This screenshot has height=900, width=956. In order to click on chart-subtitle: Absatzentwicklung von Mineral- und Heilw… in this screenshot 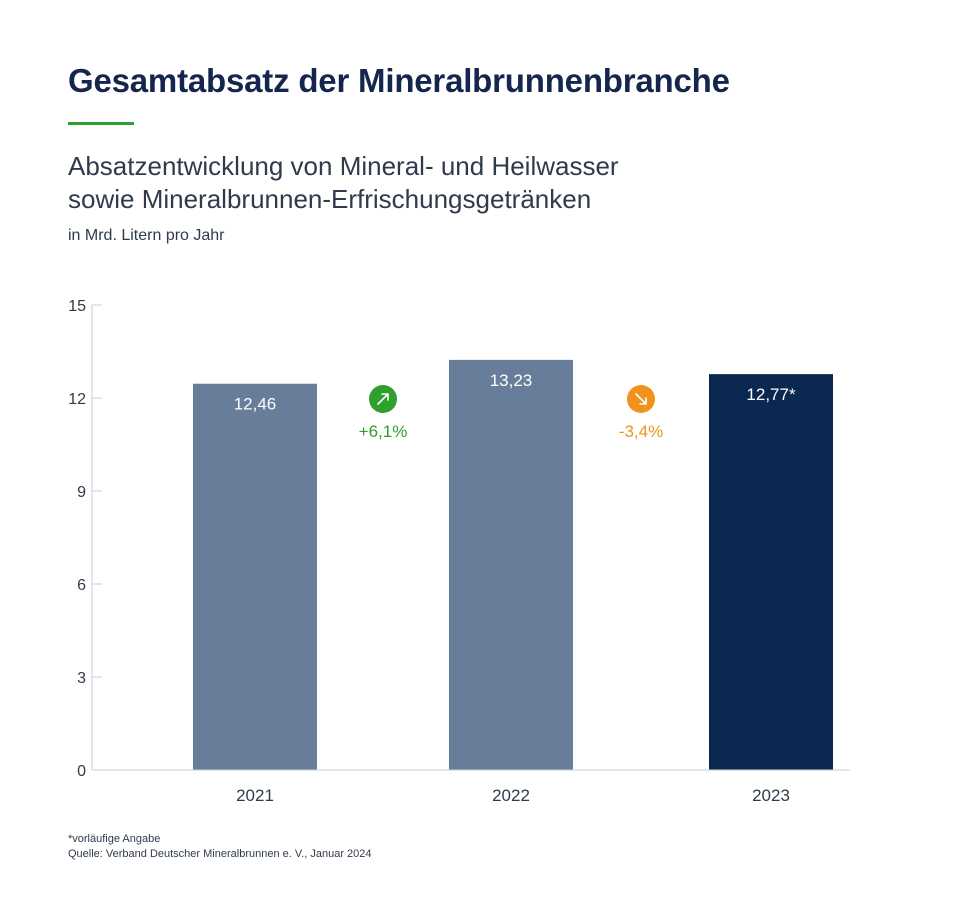, I will do `click(343, 183)`.